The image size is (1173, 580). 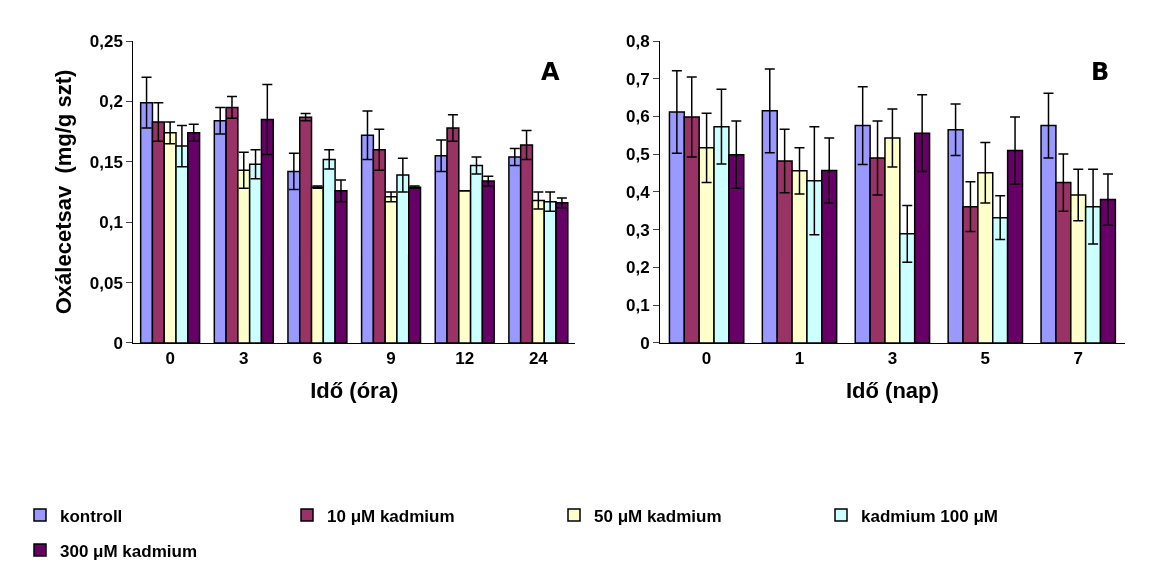 I want to click on legend-label: 50 μM kadmium, so click(x=658, y=516).